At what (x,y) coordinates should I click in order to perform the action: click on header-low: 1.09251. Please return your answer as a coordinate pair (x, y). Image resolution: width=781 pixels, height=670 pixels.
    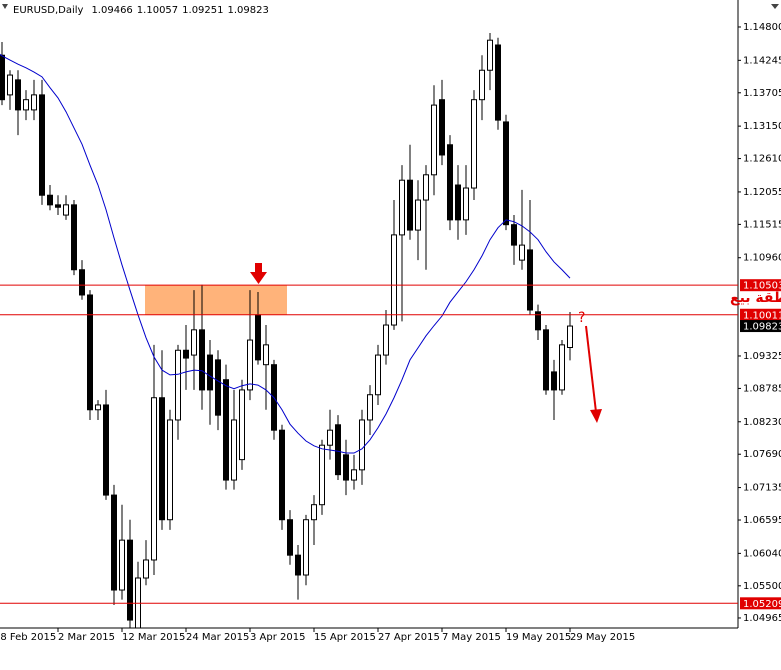
    Looking at the image, I should click on (202, 10).